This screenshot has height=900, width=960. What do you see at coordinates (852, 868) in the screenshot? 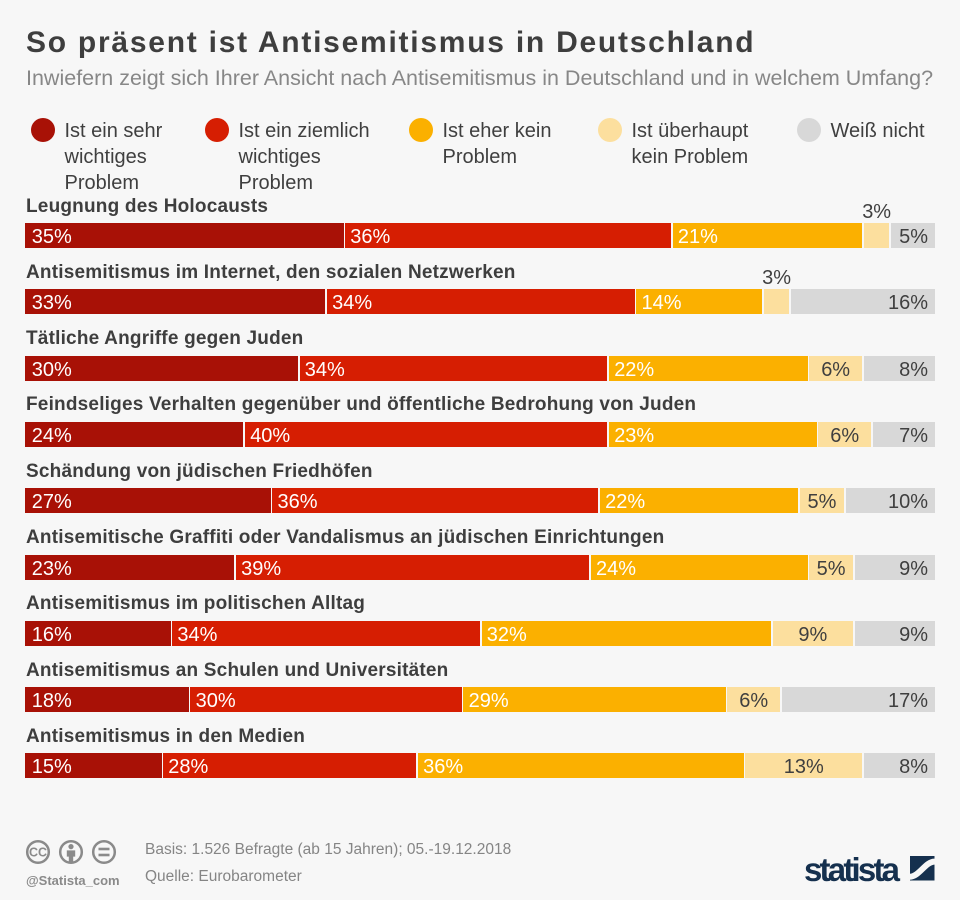
I see `svg-text: statista` at bounding box center [852, 868].